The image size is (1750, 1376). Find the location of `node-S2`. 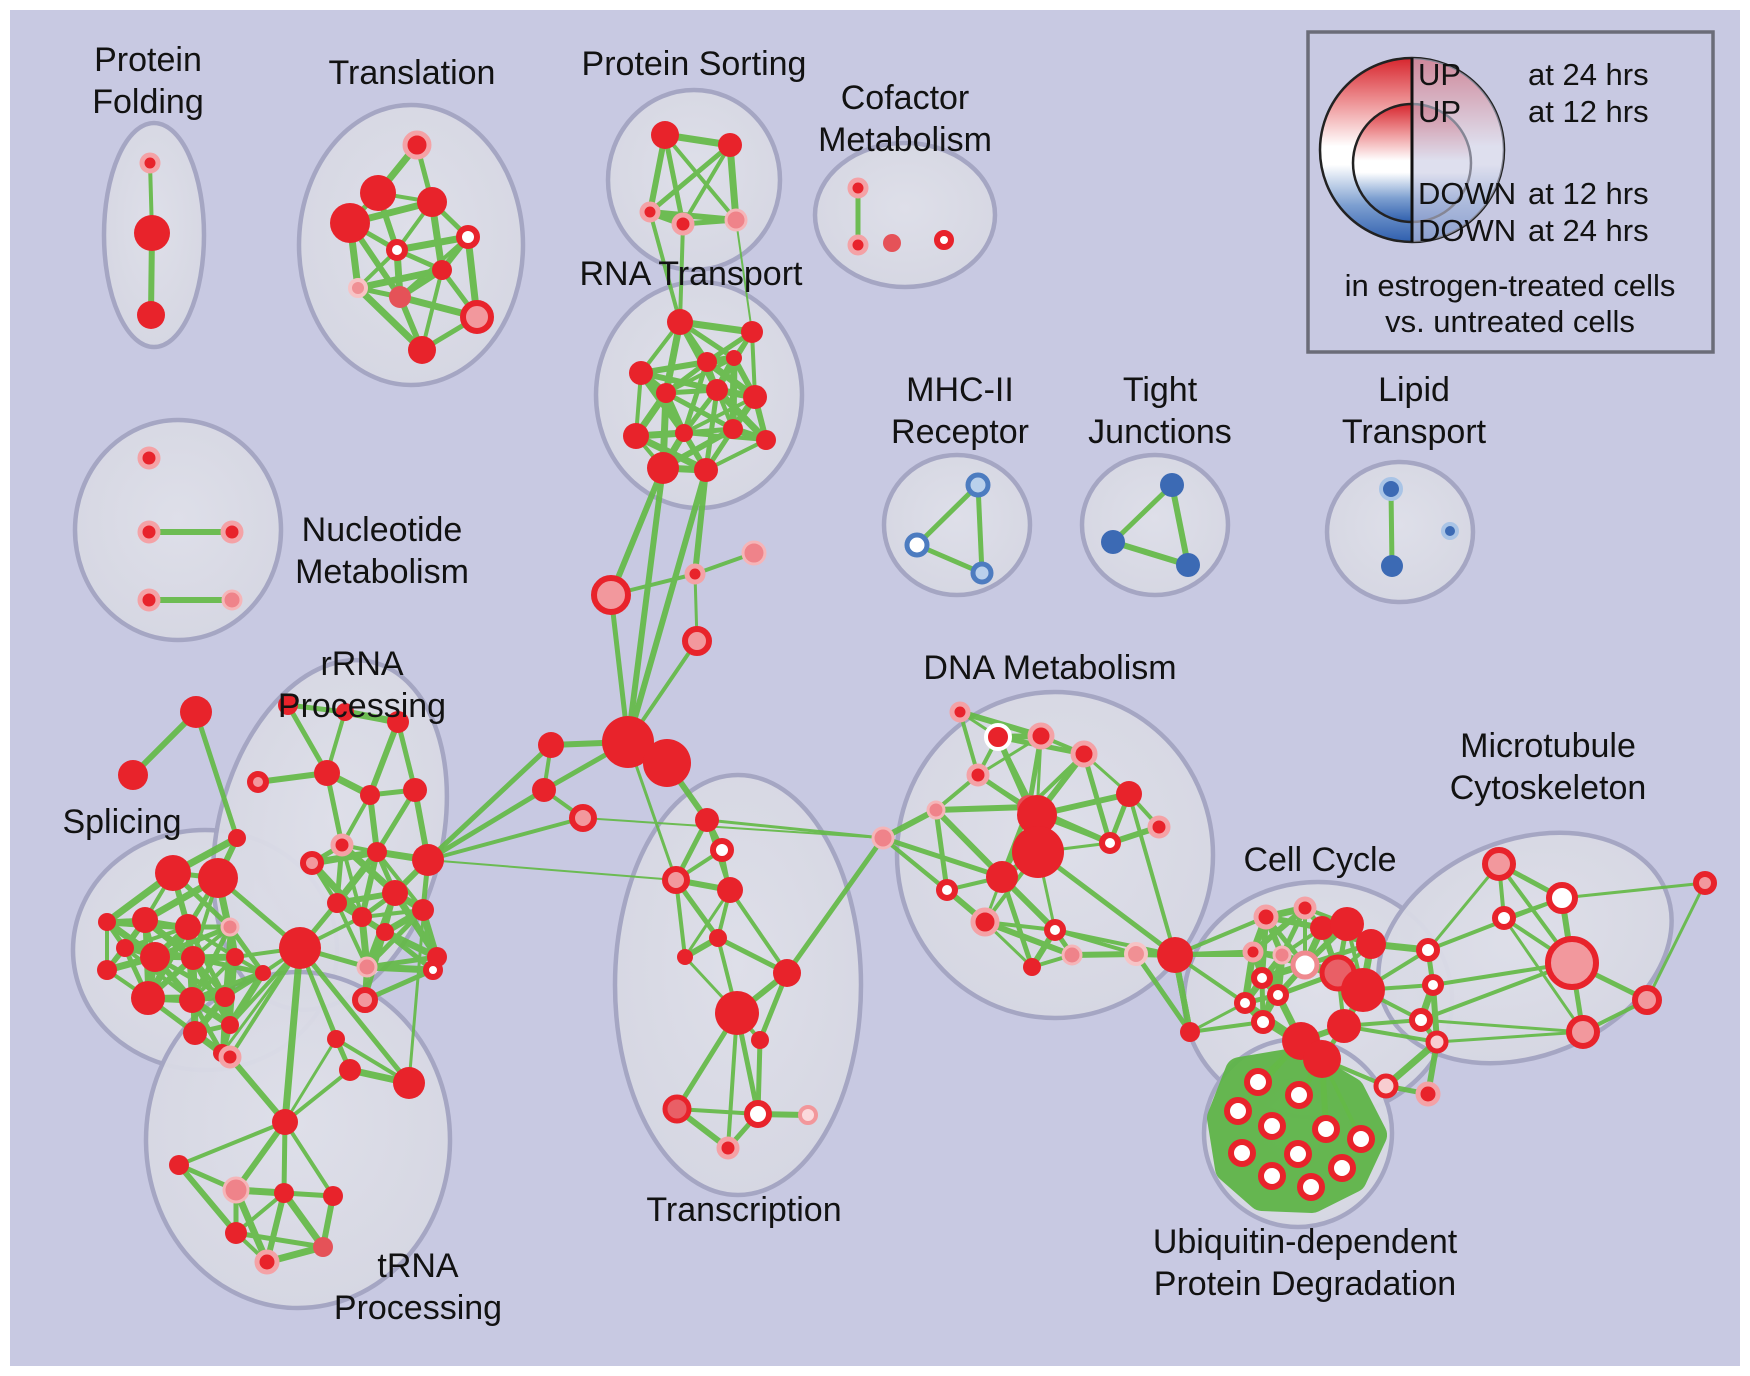

node-S2 is located at coordinates (730, 145).